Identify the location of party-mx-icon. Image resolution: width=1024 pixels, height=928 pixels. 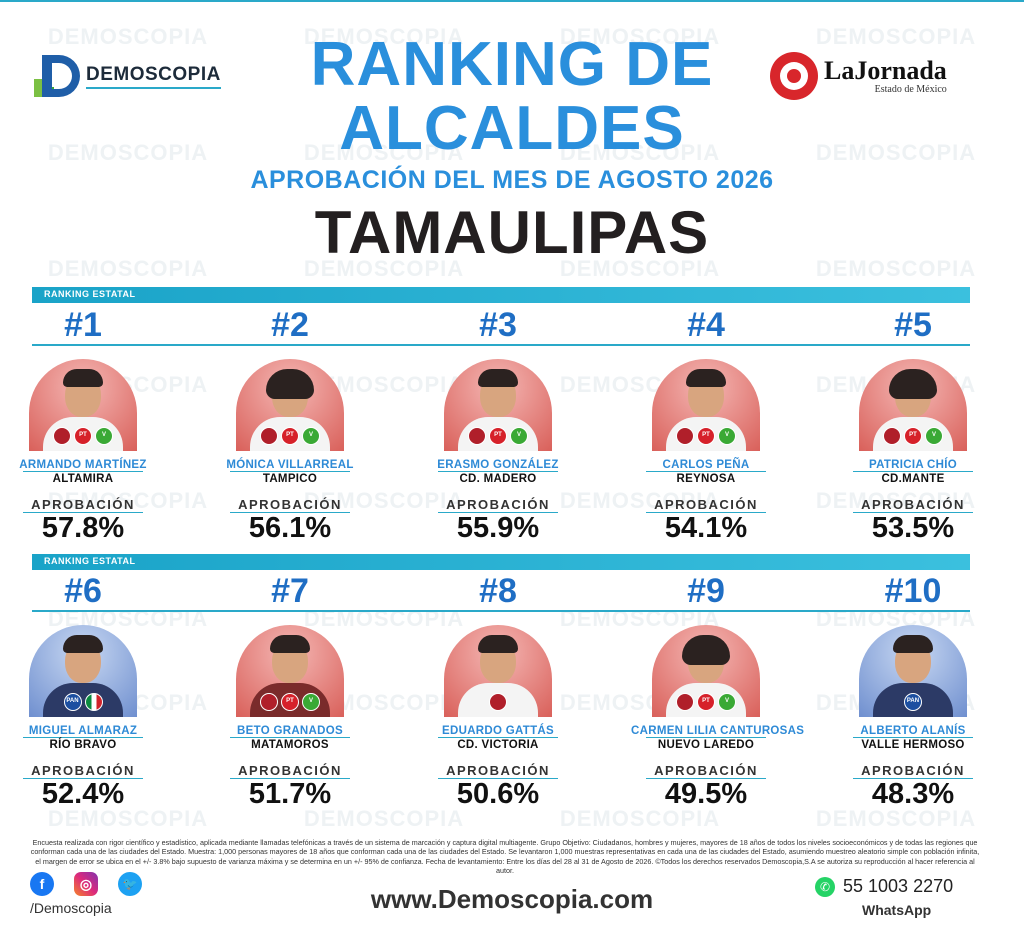
(93, 702).